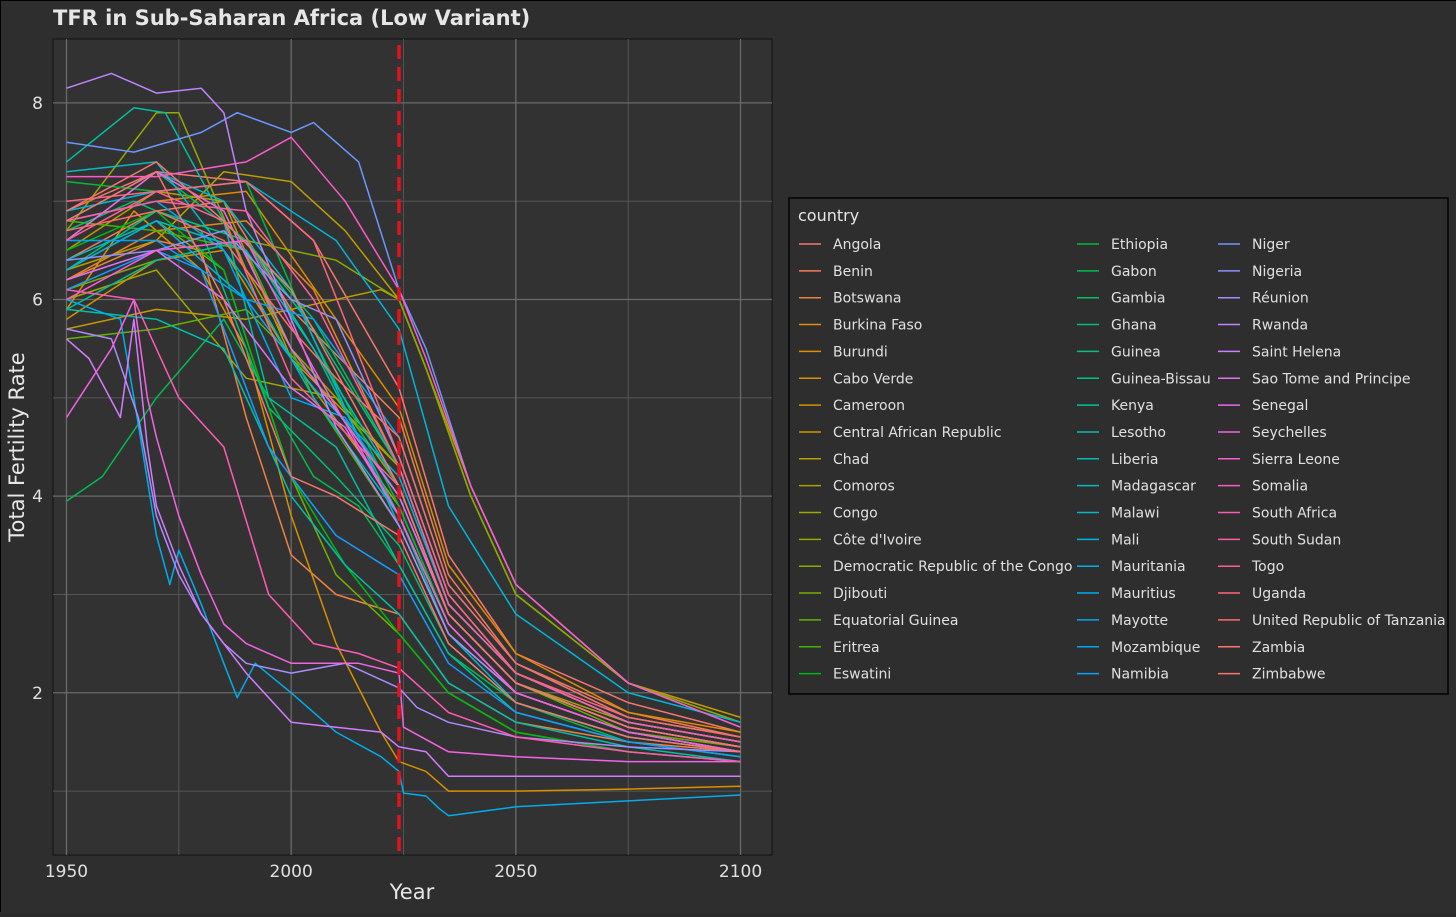 This screenshot has height=917, width=1456. I want to click on x-tick-label: 2000, so click(291, 872).